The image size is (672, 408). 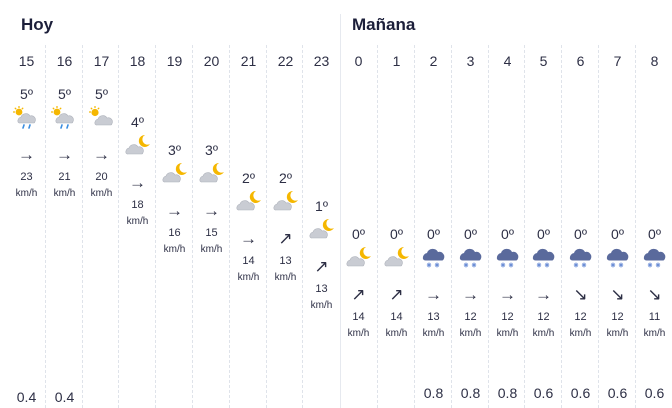 What do you see at coordinates (174, 199) in the screenshot?
I see `hour-cell: 3º → 16 km/h` at bounding box center [174, 199].